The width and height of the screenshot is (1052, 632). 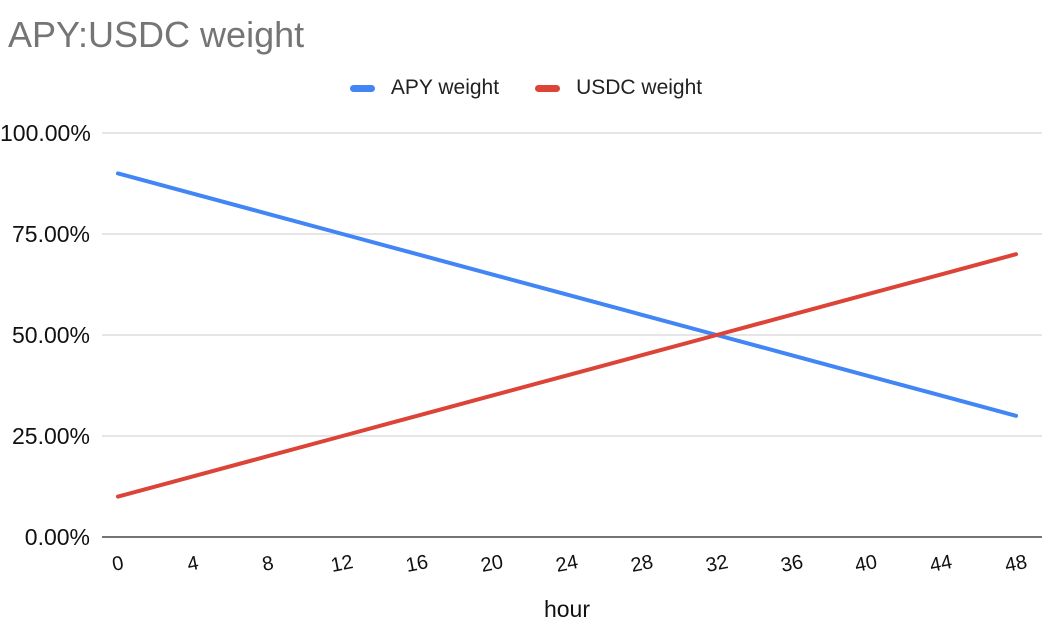 What do you see at coordinates (50, 234) in the screenshot?
I see `y-tick-label: 75.00%` at bounding box center [50, 234].